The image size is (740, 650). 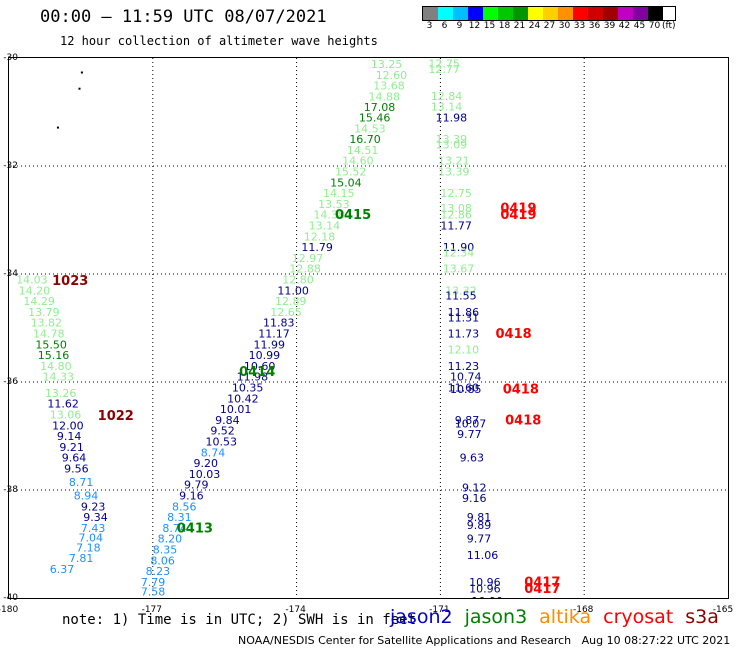 What do you see at coordinates (170, 539) in the screenshot?
I see `wave-height-label: 8.20` at bounding box center [170, 539].